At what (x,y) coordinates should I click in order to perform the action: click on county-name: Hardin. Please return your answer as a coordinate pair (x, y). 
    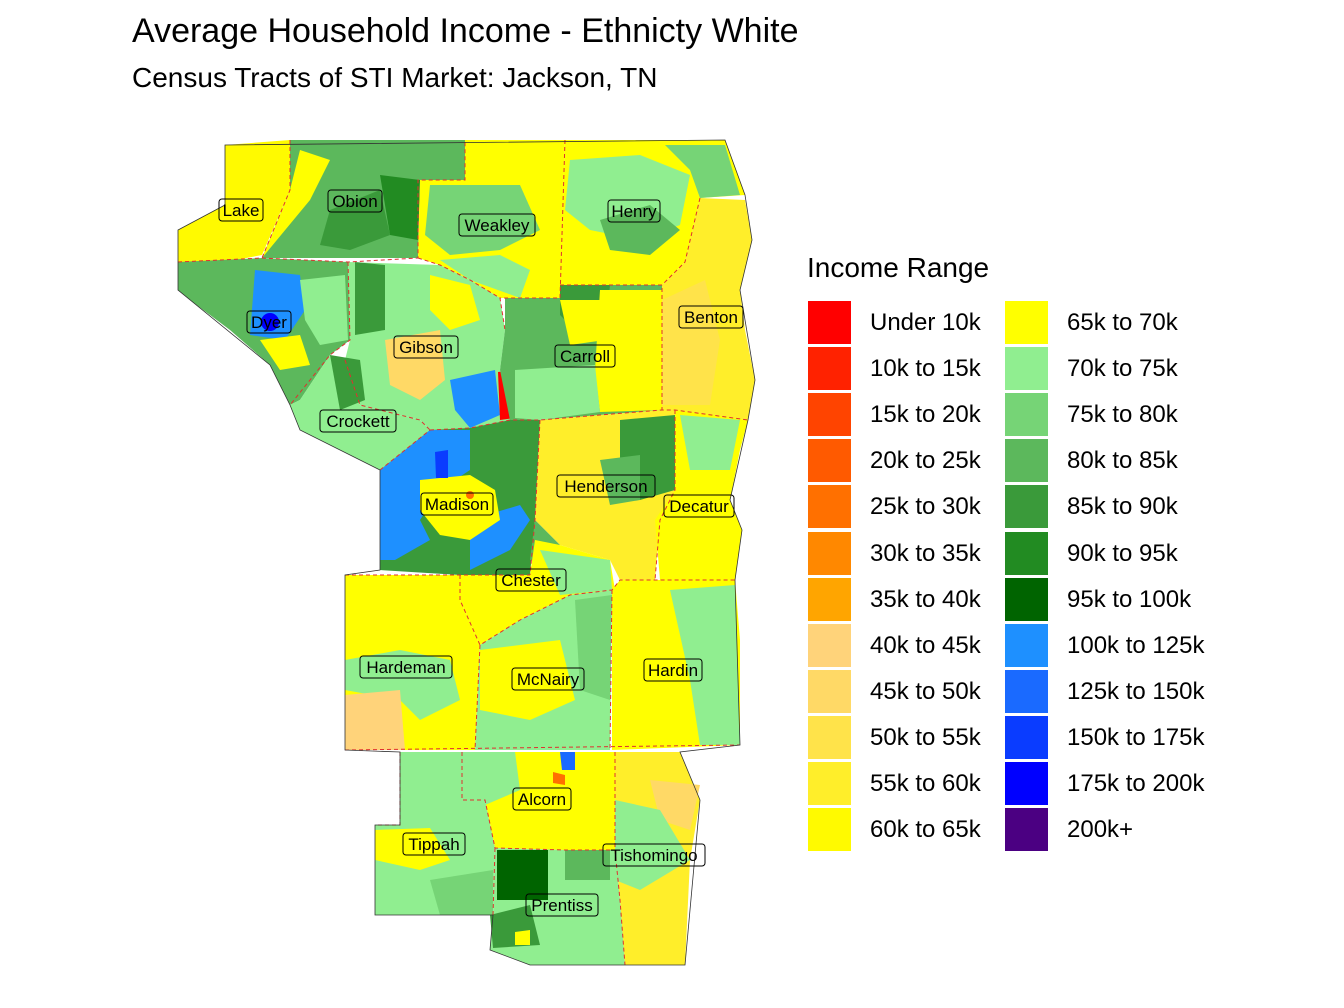
    Looking at the image, I should click on (673, 670).